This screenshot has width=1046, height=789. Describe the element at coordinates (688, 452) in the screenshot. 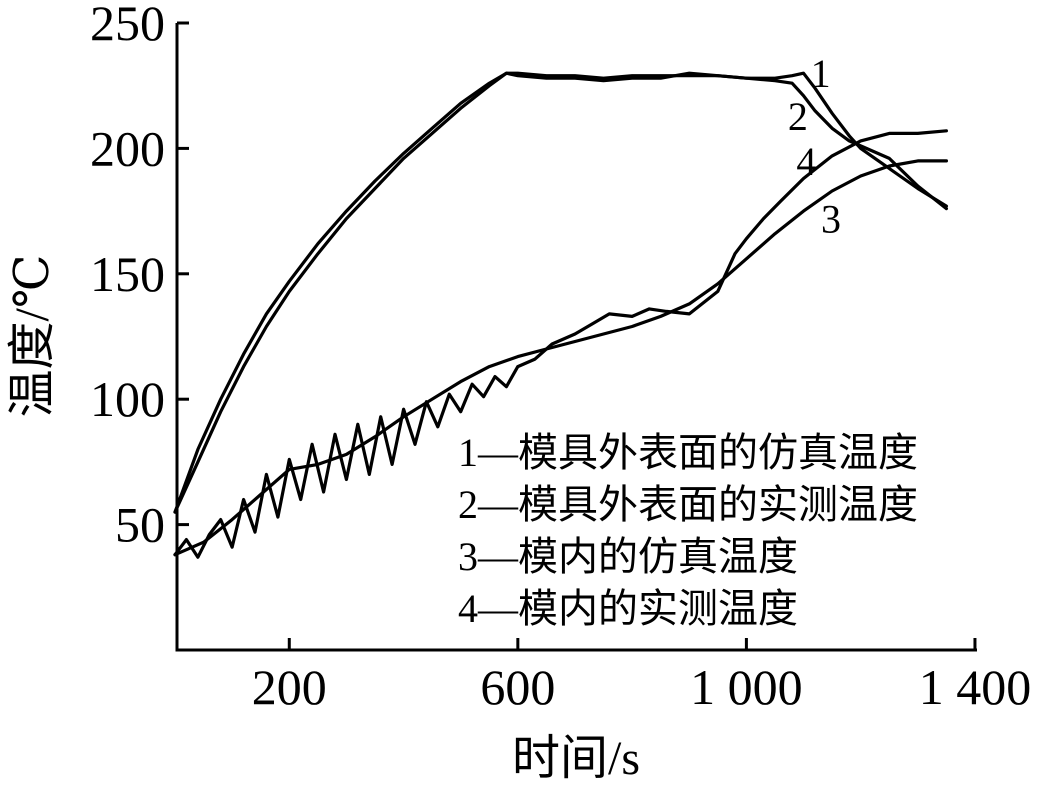

I see `legend-entry: 1—模具外表面的仿真温度` at that location.